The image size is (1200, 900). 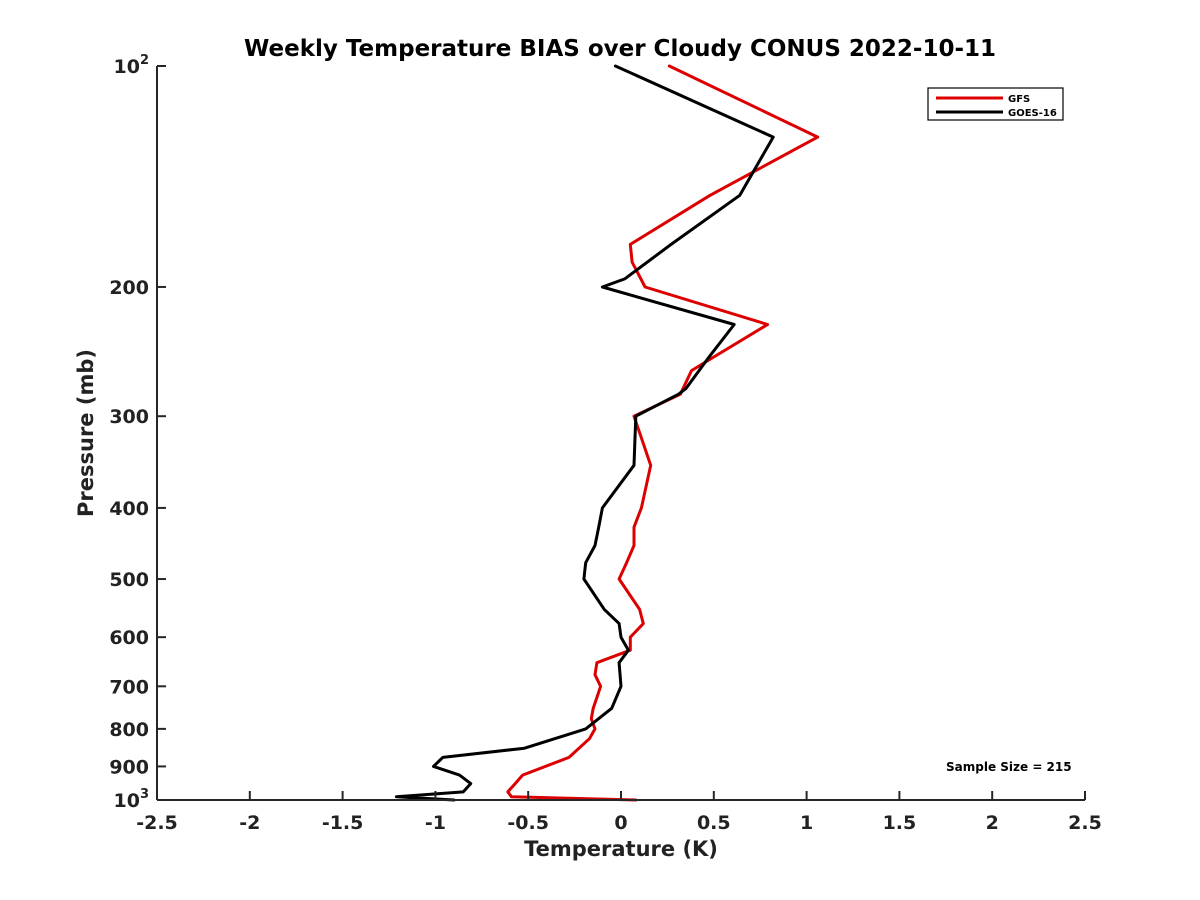 I want to click on legend-box, so click(x=995, y=104).